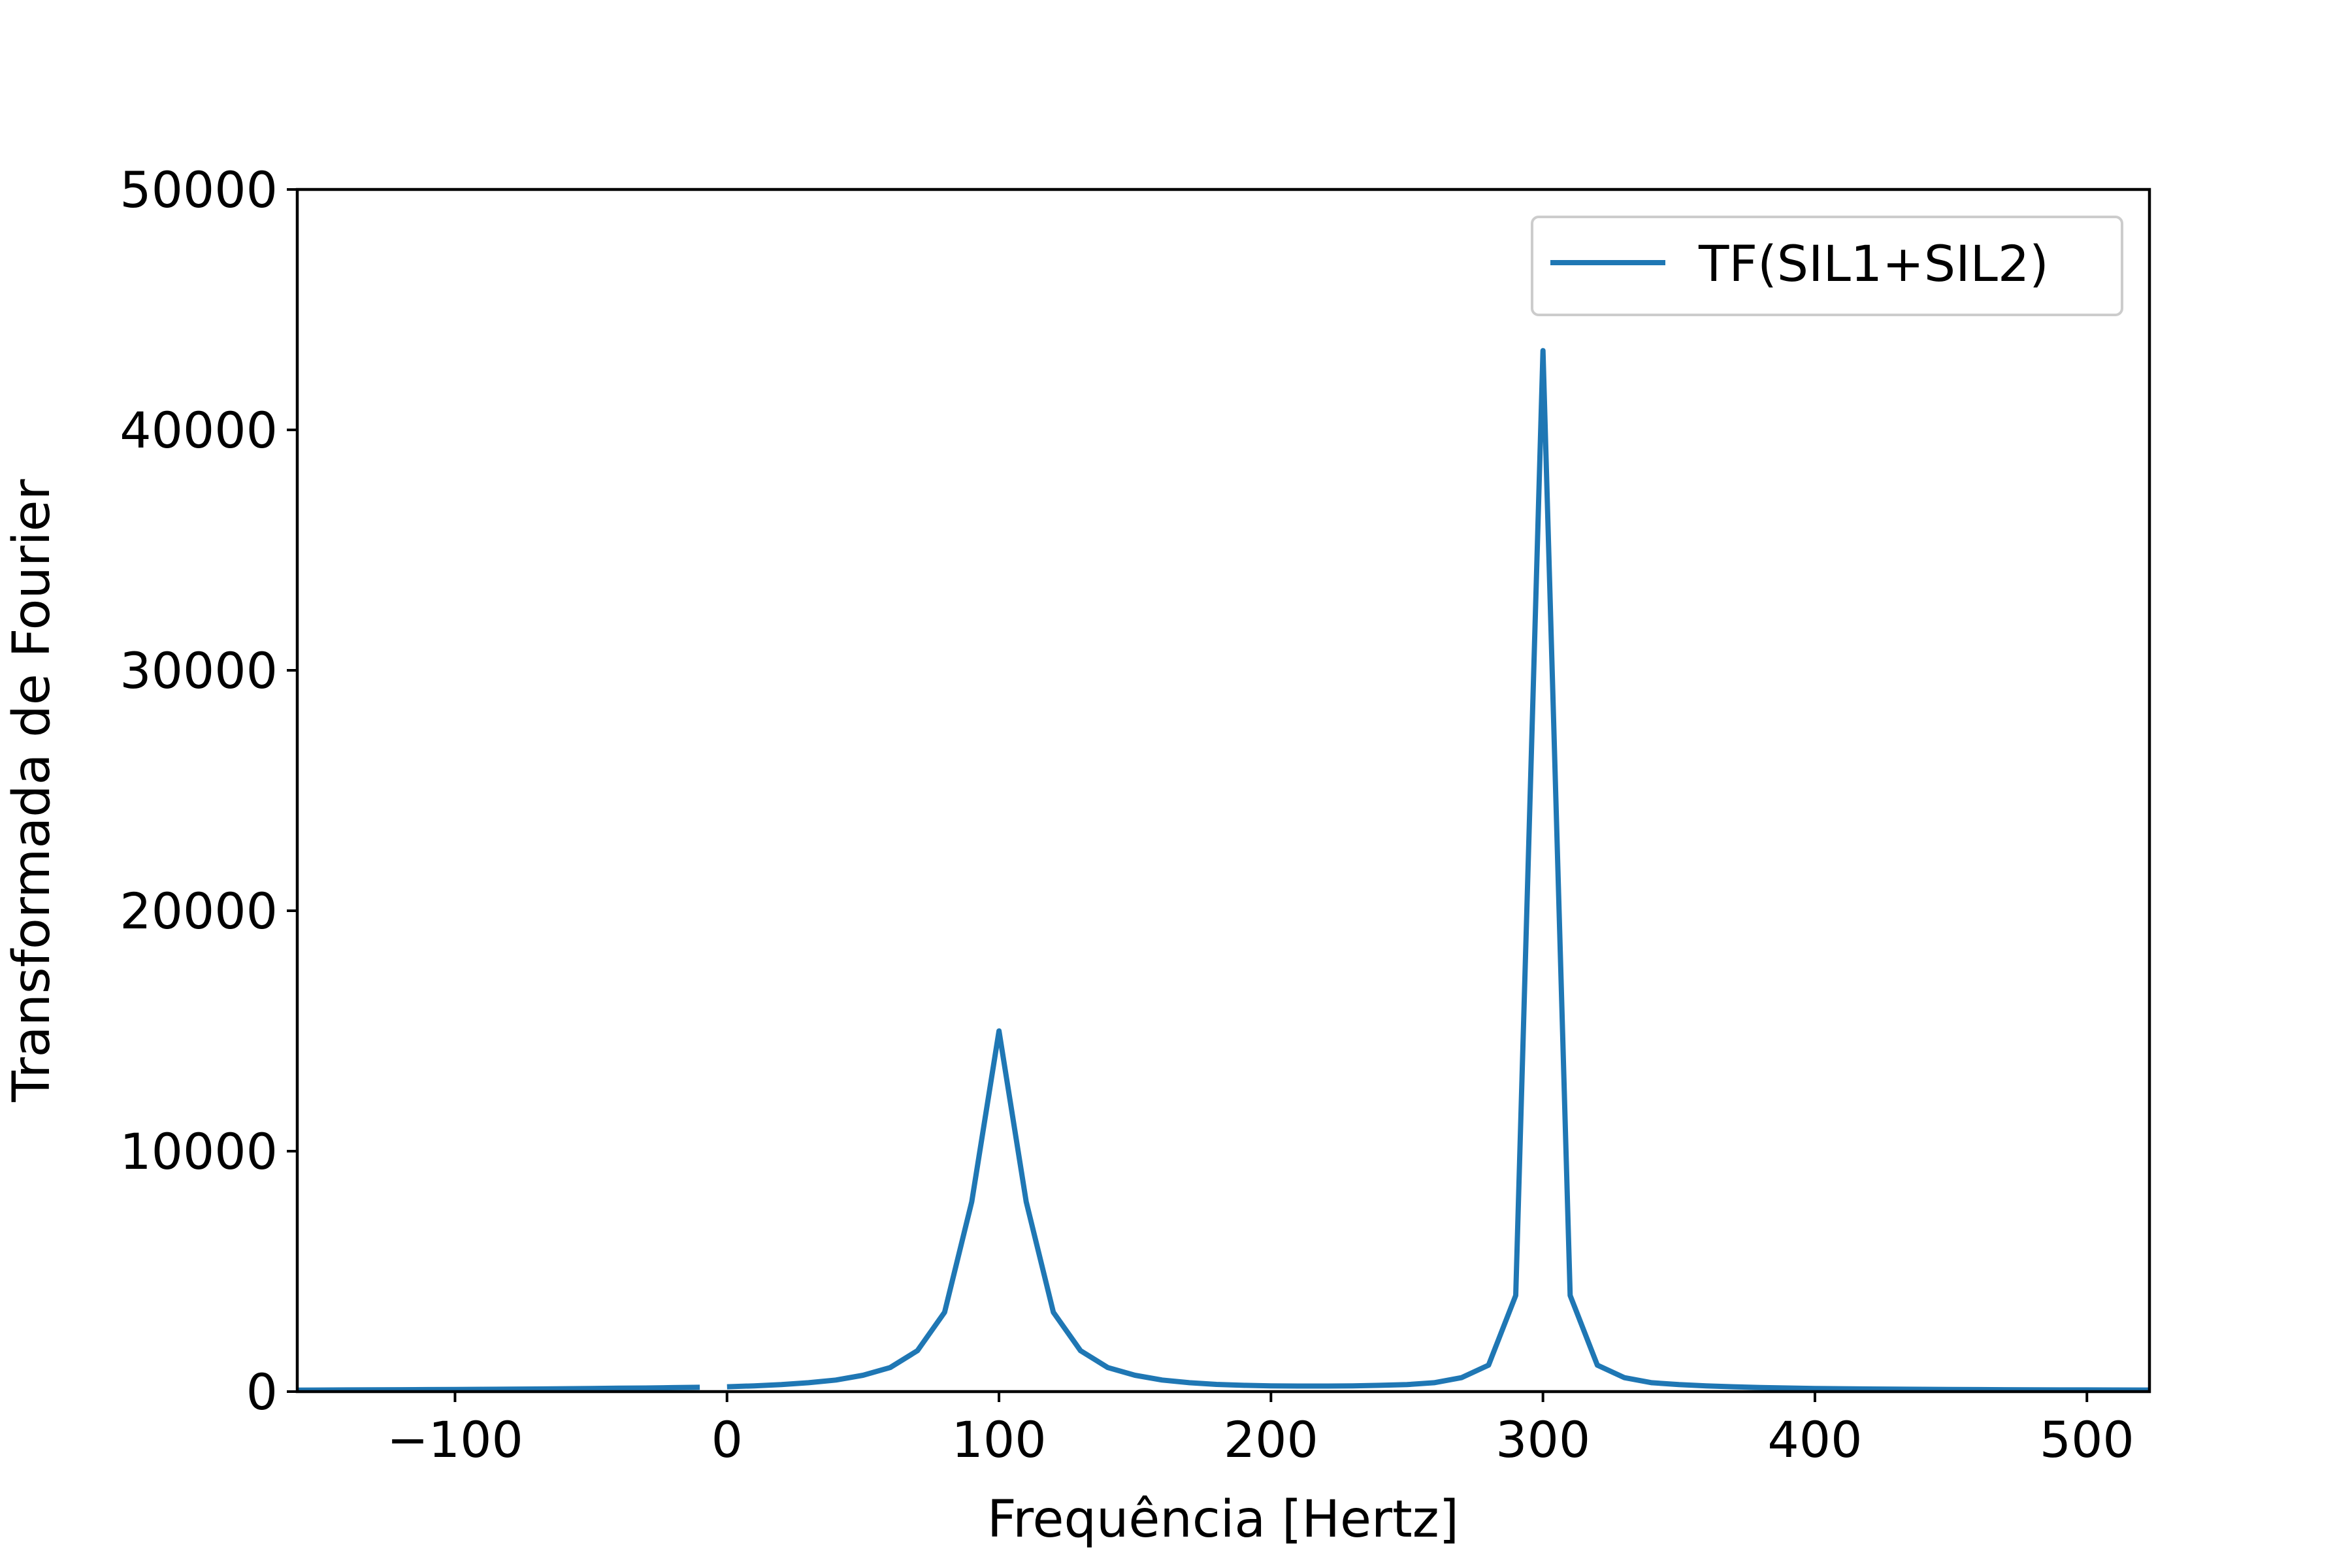  What do you see at coordinates (199, 911) in the screenshot?
I see `y-tick-label: 20000` at bounding box center [199, 911].